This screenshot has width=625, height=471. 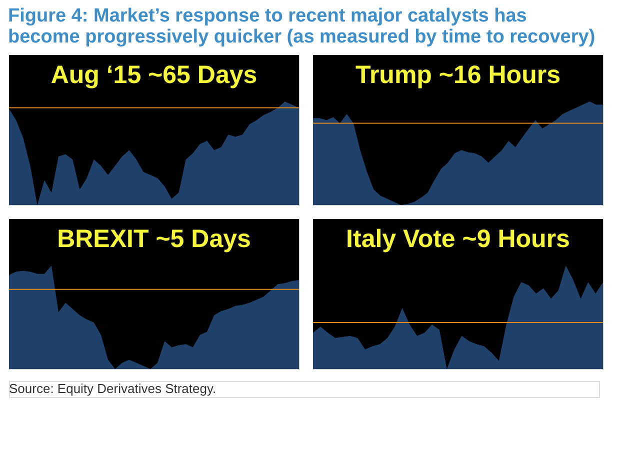 I want to click on text: Aug ‘15 ~65 Days, so click(x=154, y=75).